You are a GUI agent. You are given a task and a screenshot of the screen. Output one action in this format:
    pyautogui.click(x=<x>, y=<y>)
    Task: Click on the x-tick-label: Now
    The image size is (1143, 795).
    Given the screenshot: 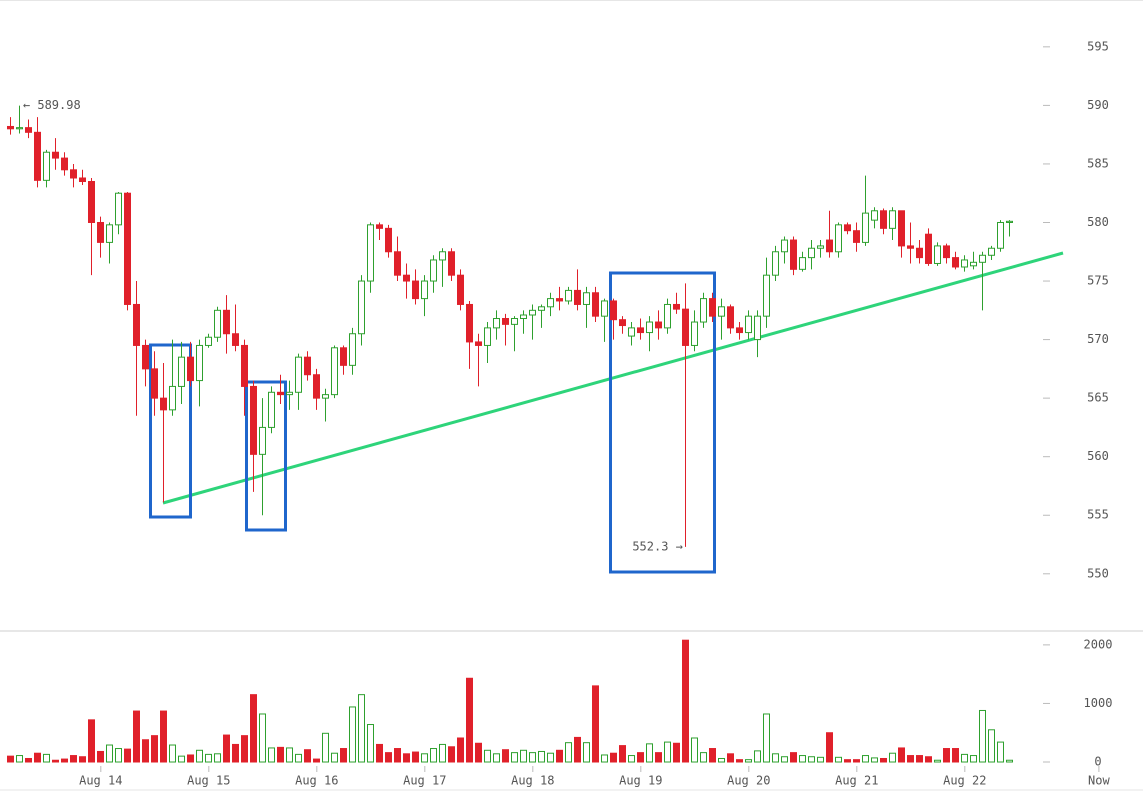 What is the action you would take?
    pyautogui.click(x=1099, y=781)
    